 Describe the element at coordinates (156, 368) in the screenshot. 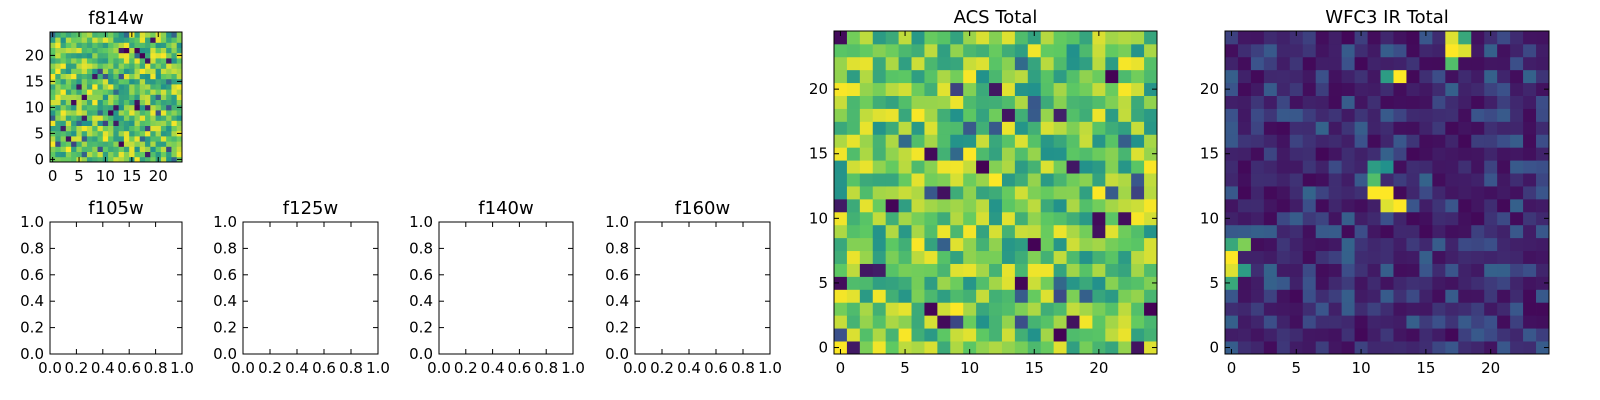

I see `x-tick-label: 0.8` at that location.